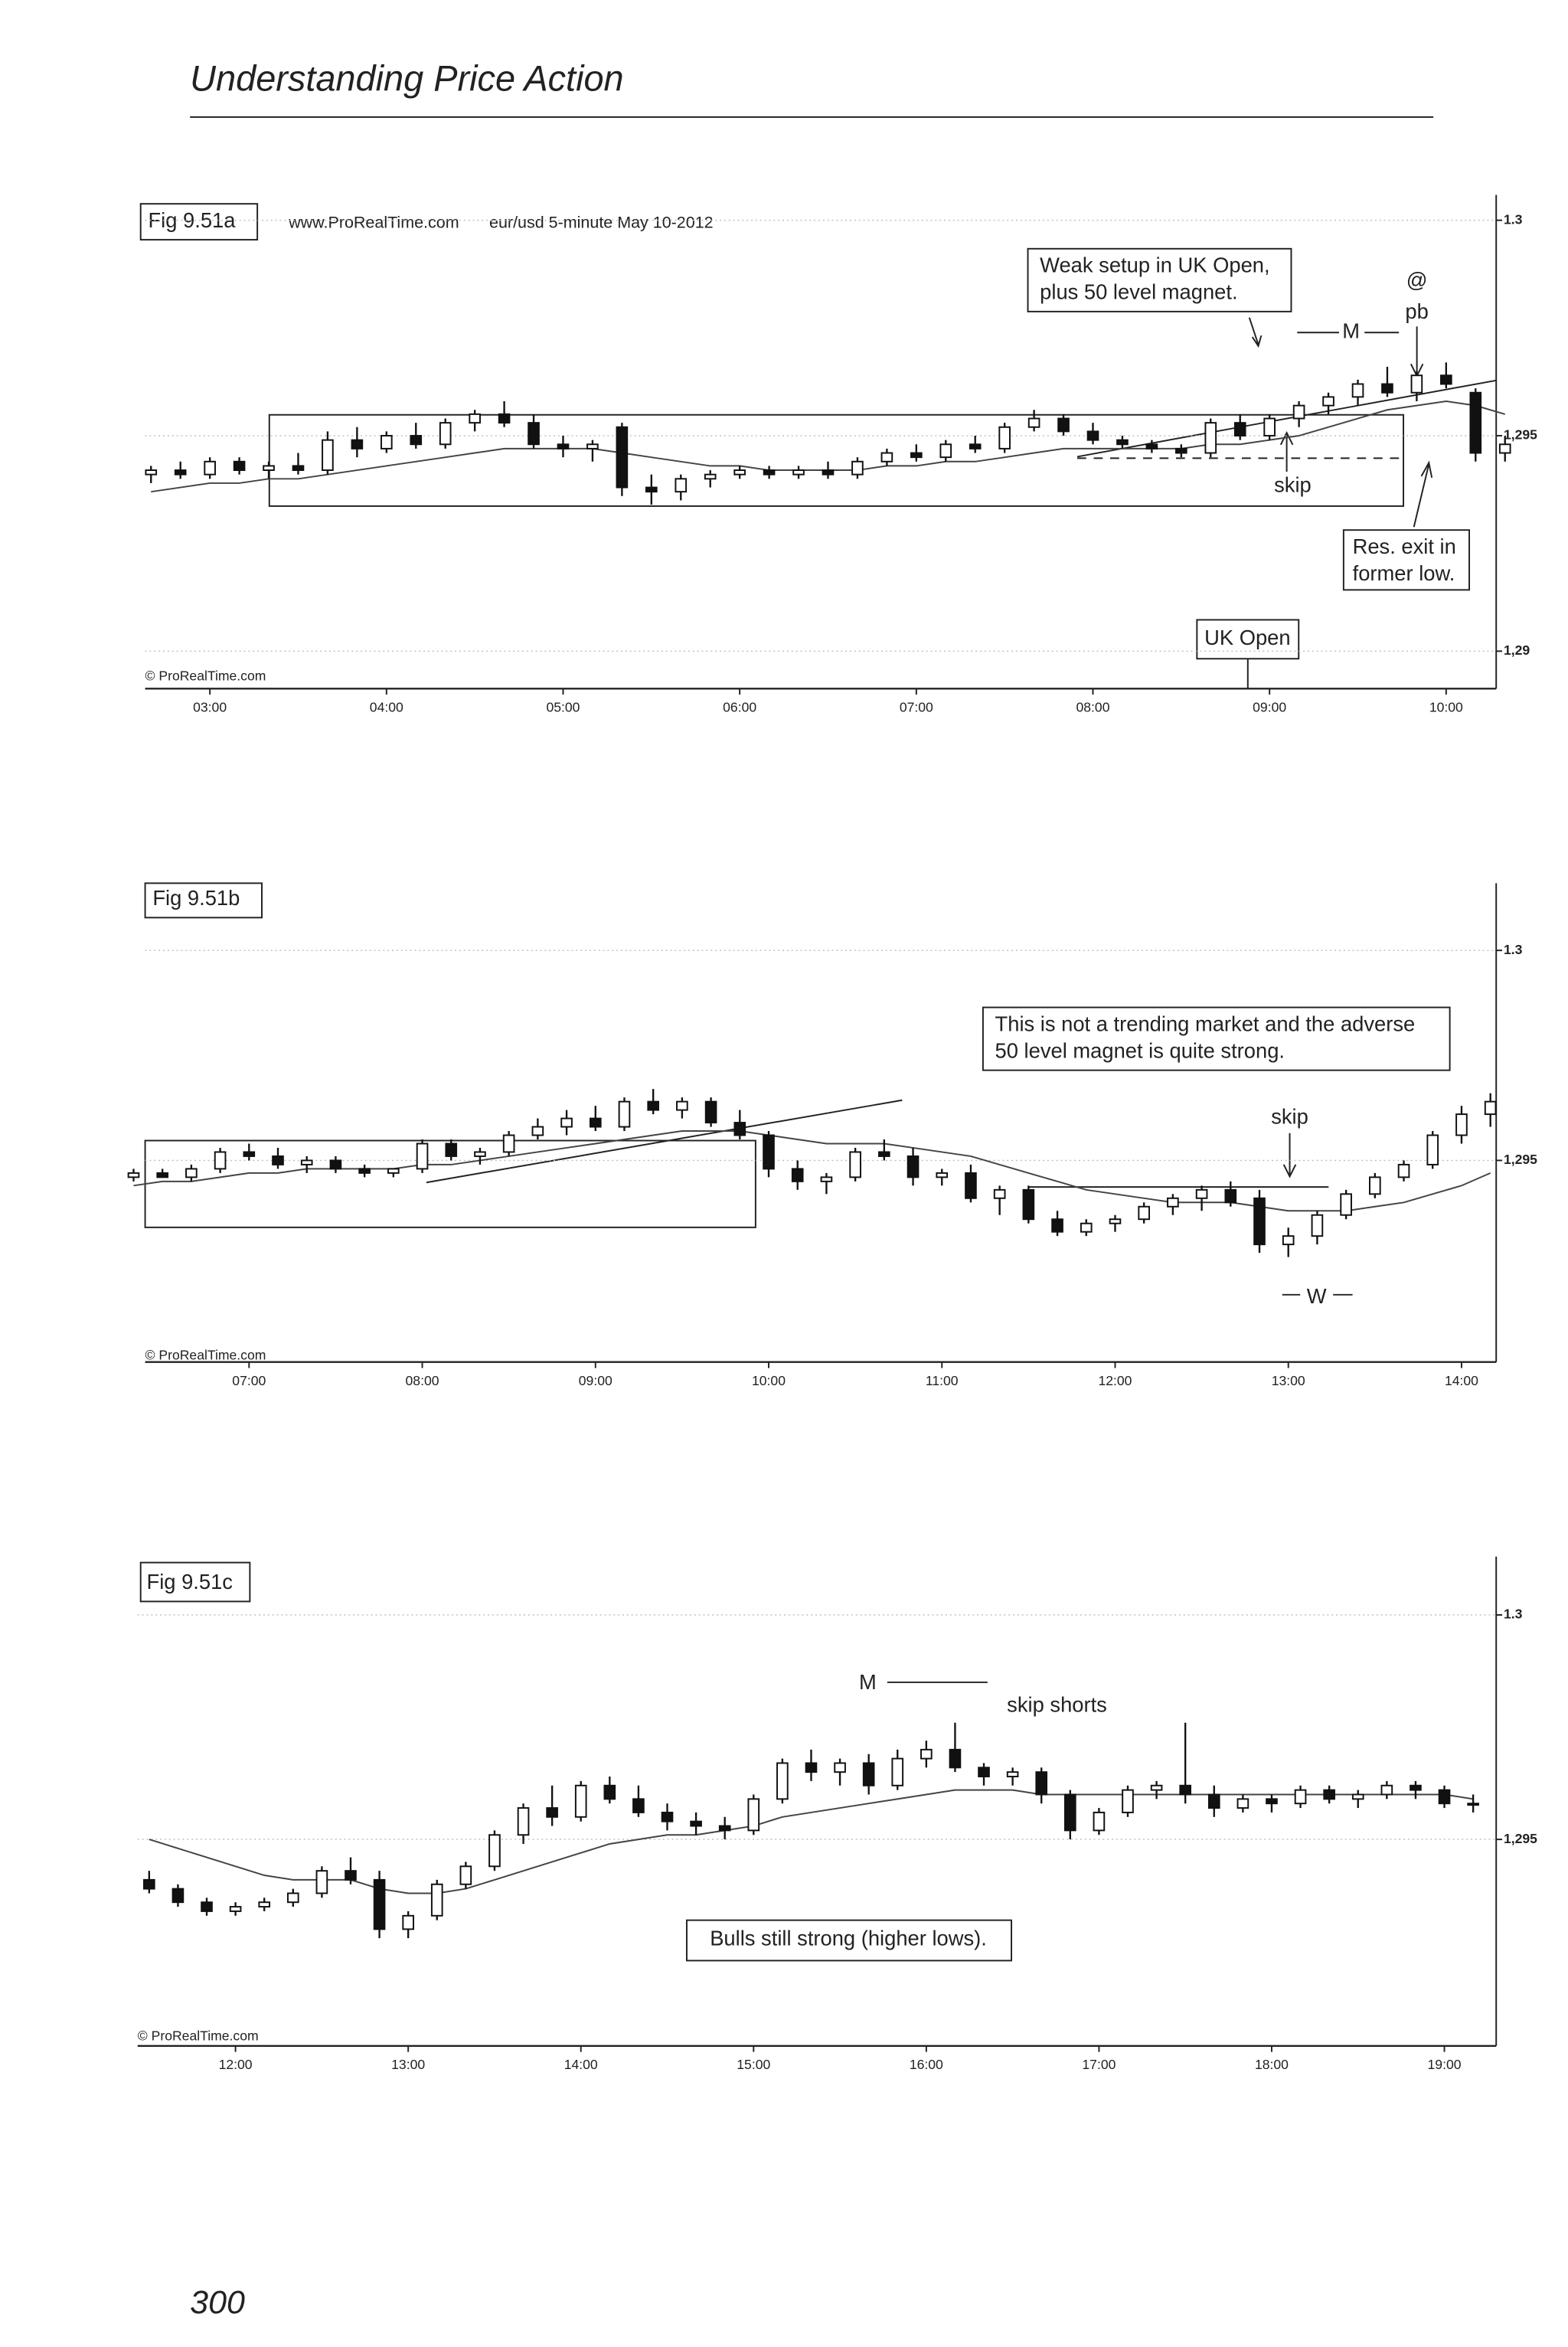  Describe the element at coordinates (249, 1380) in the screenshot. I see `x-tick-label: 07:00` at that location.